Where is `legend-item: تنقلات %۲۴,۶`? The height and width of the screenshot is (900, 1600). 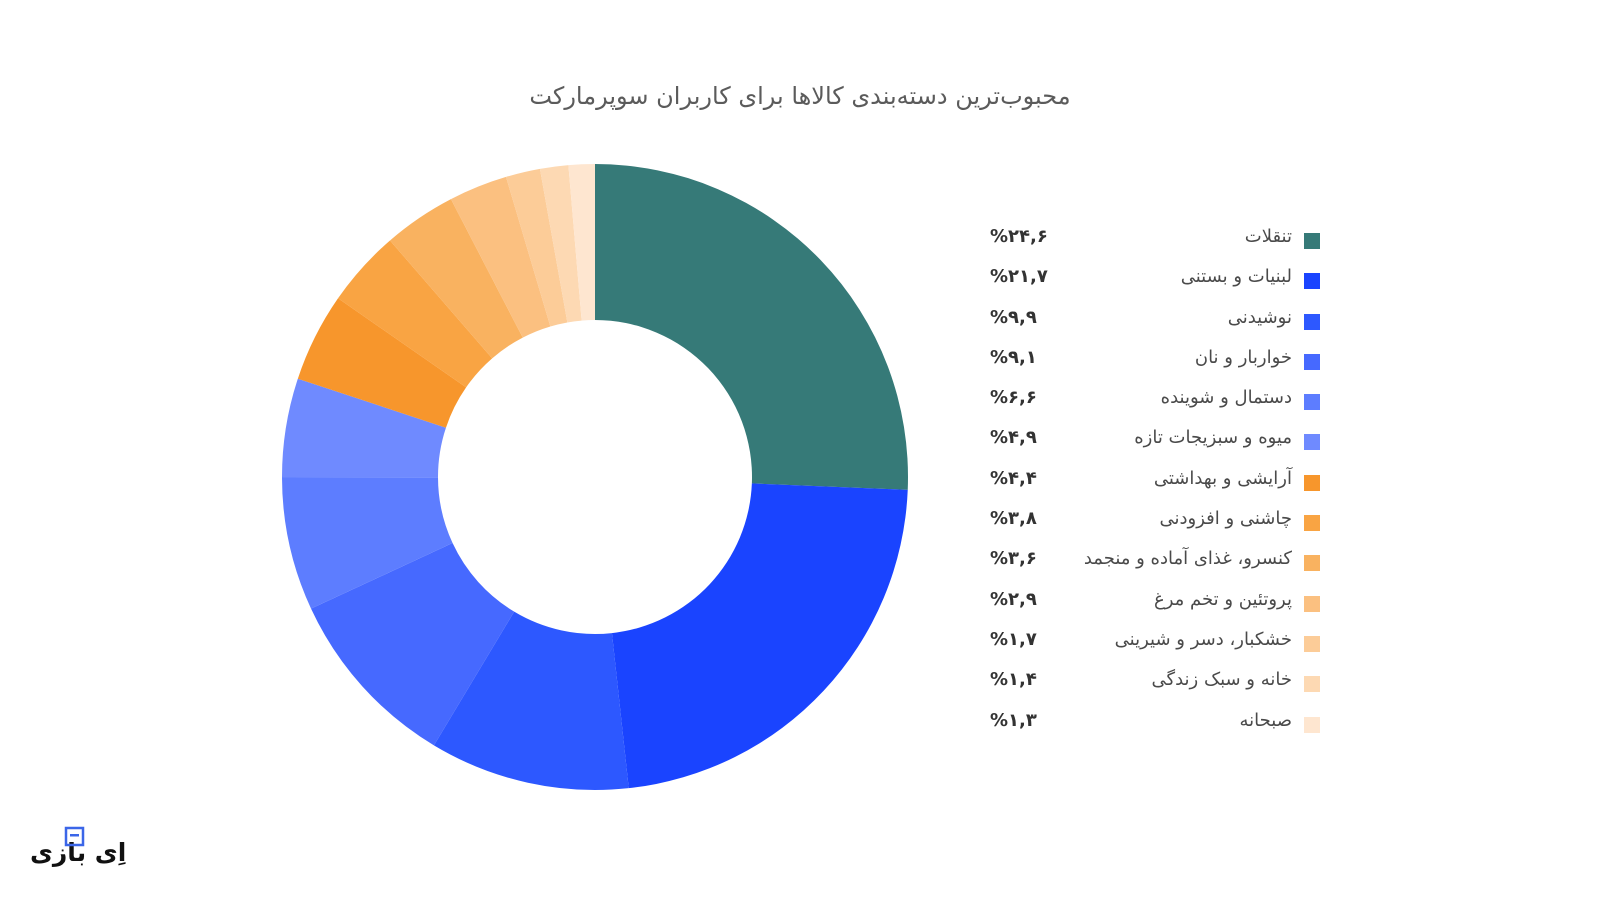 legend-item: تنقلات %۲۴,۶ is located at coordinates (1155, 242).